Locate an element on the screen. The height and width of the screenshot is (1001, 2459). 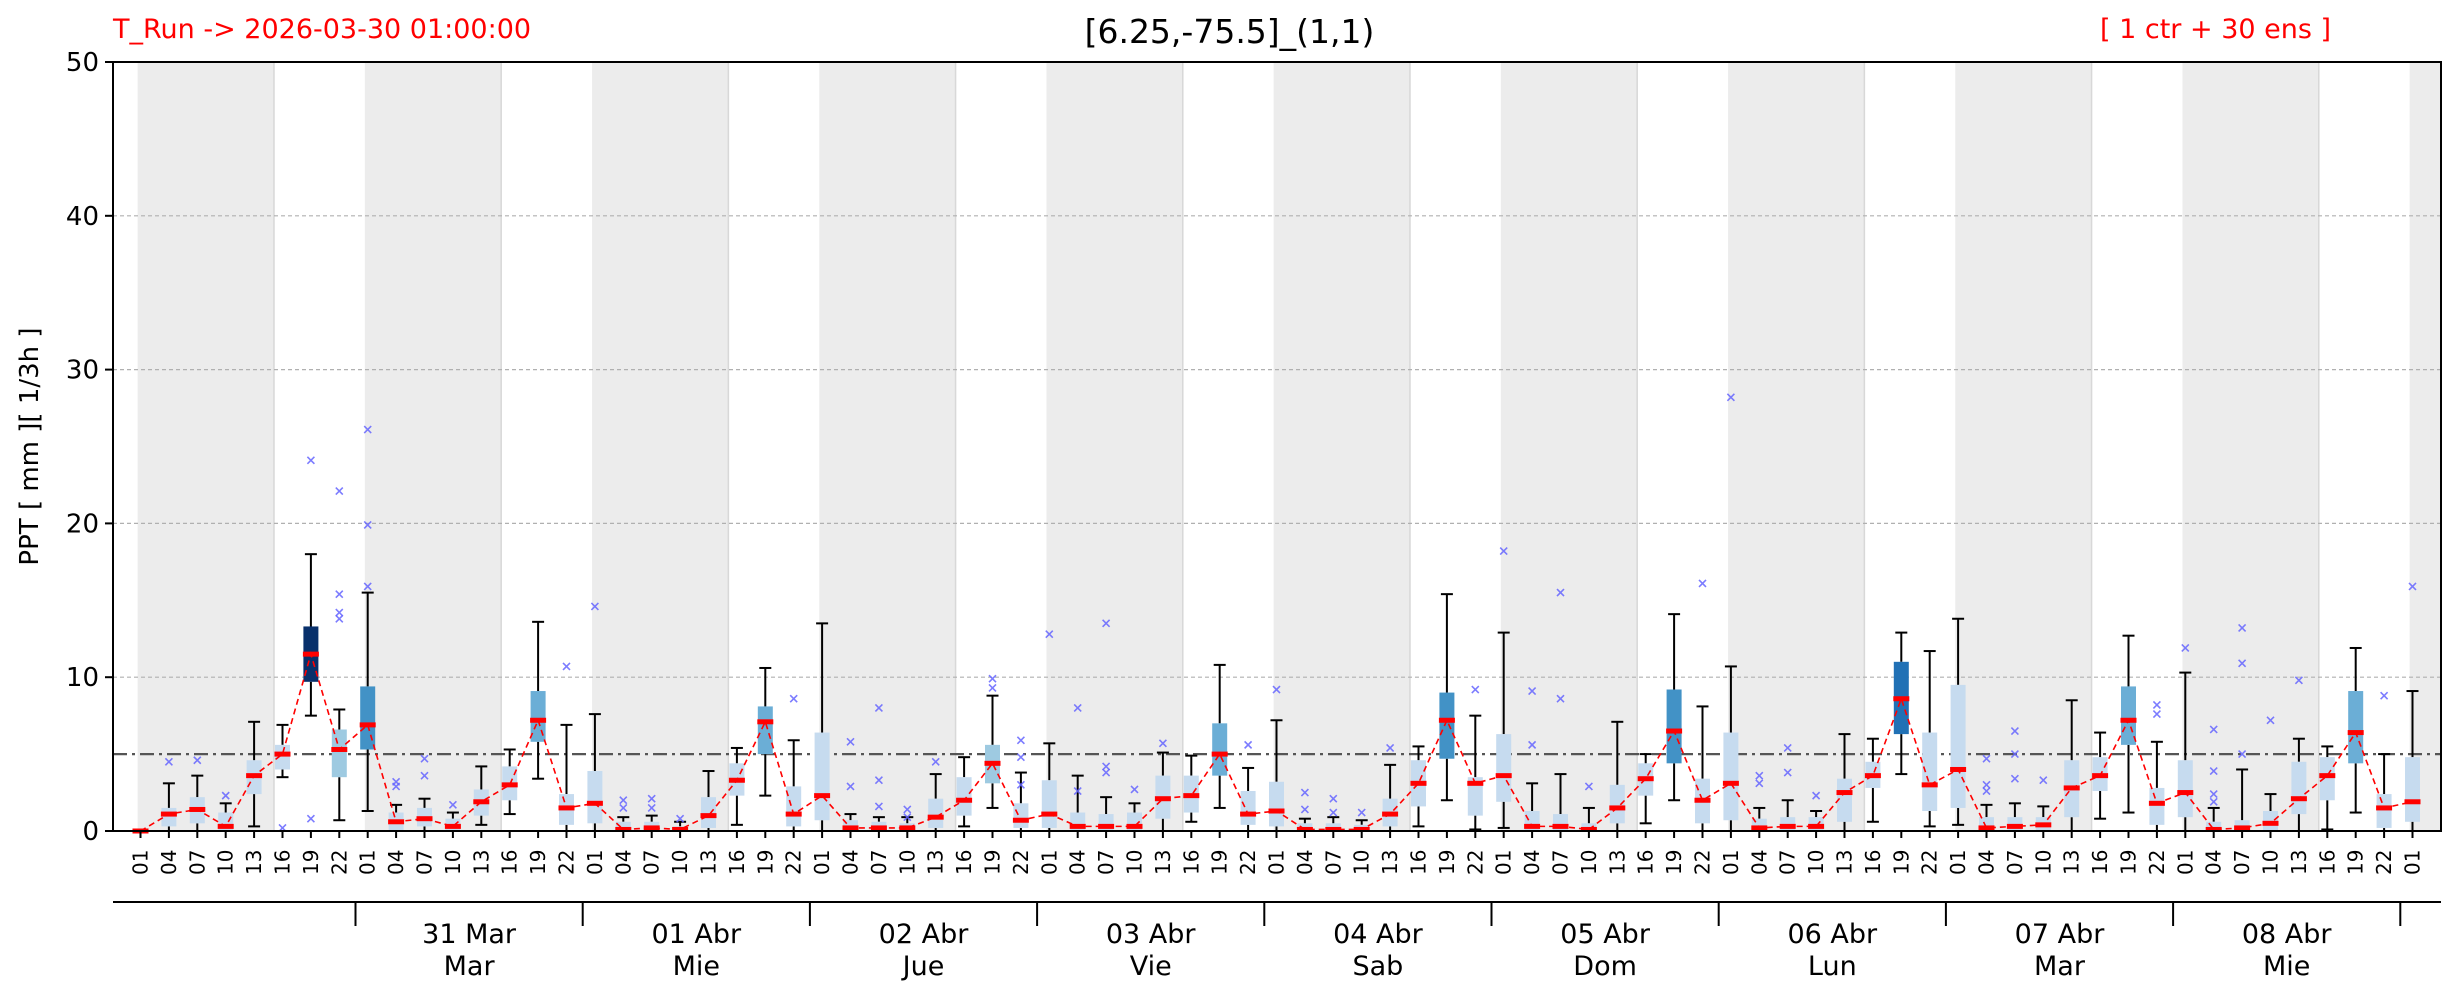
x-hour-label: 04 is located at coordinates (396, 862).